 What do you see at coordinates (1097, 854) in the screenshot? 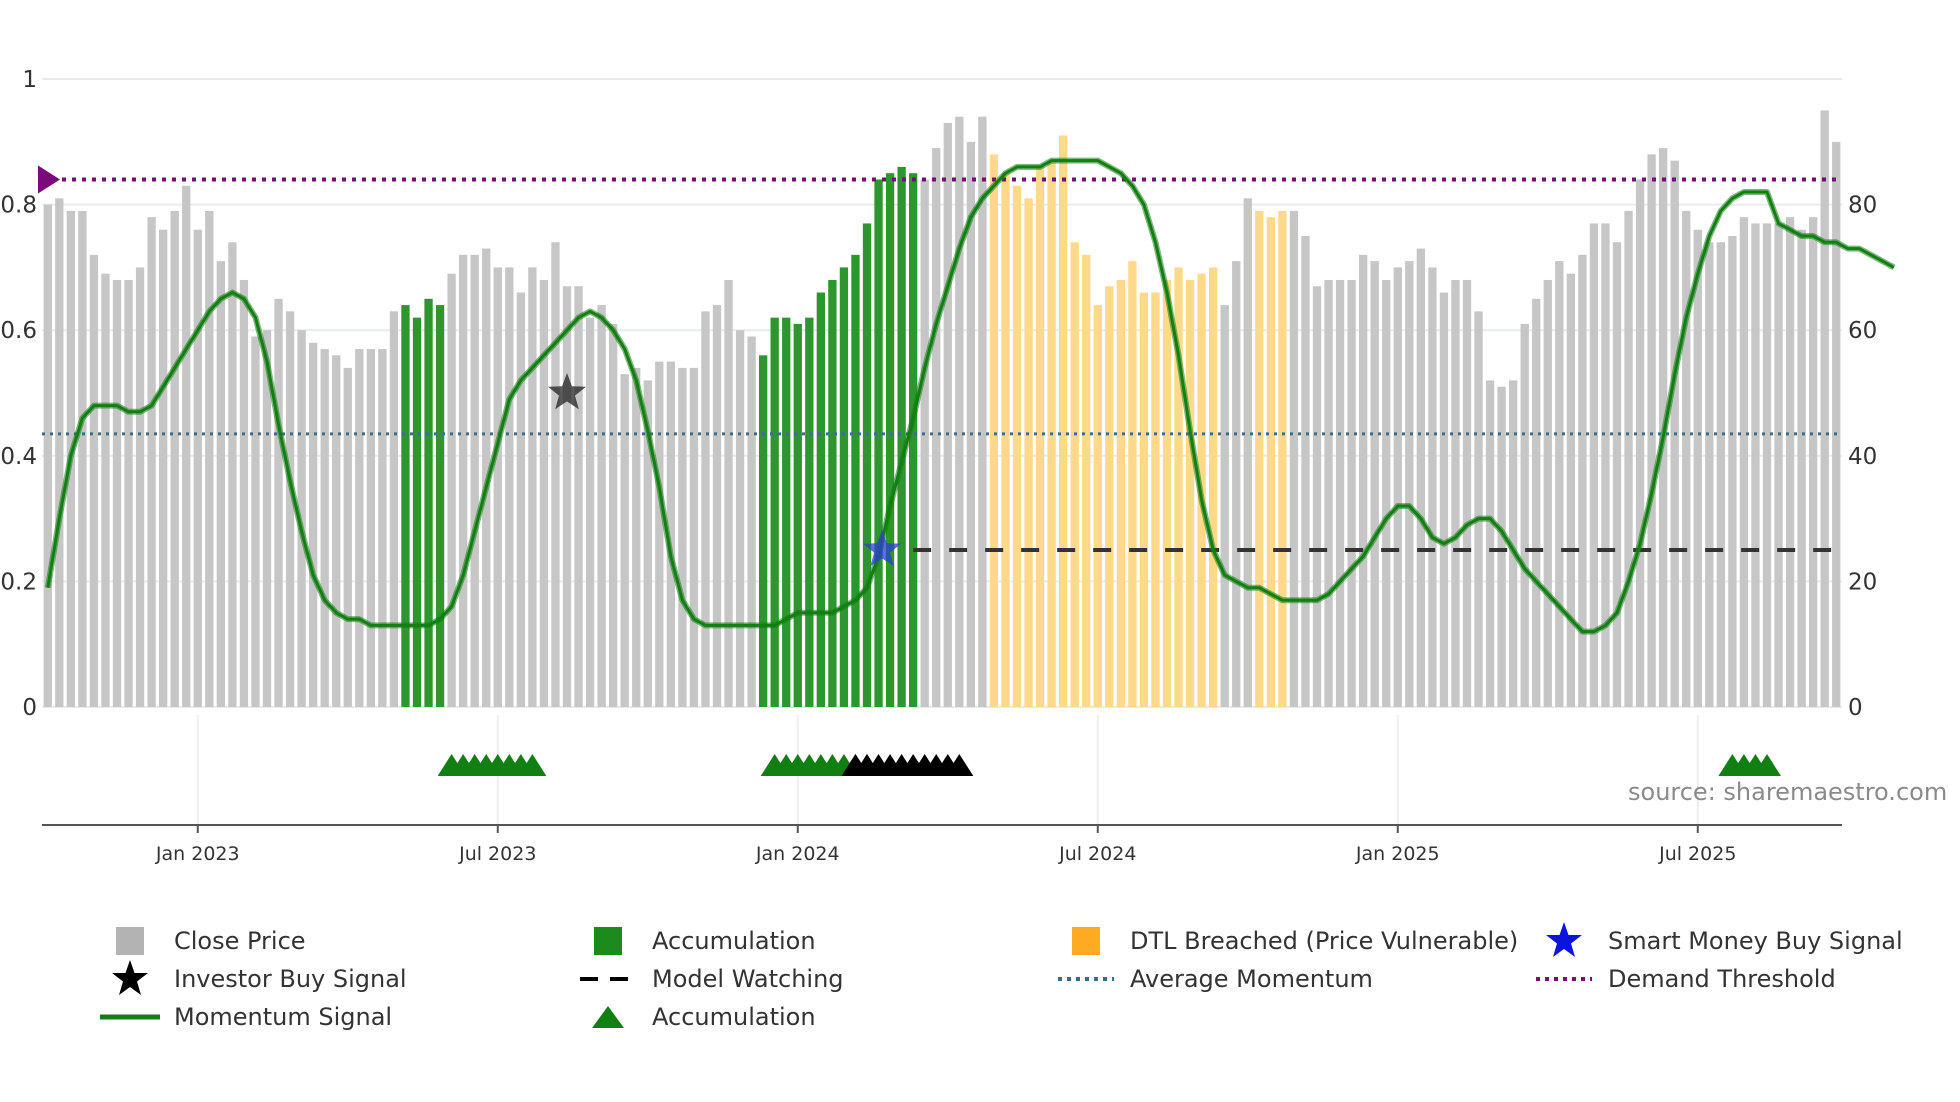
I see `x-tick-label: Jul 2024` at bounding box center [1097, 854].